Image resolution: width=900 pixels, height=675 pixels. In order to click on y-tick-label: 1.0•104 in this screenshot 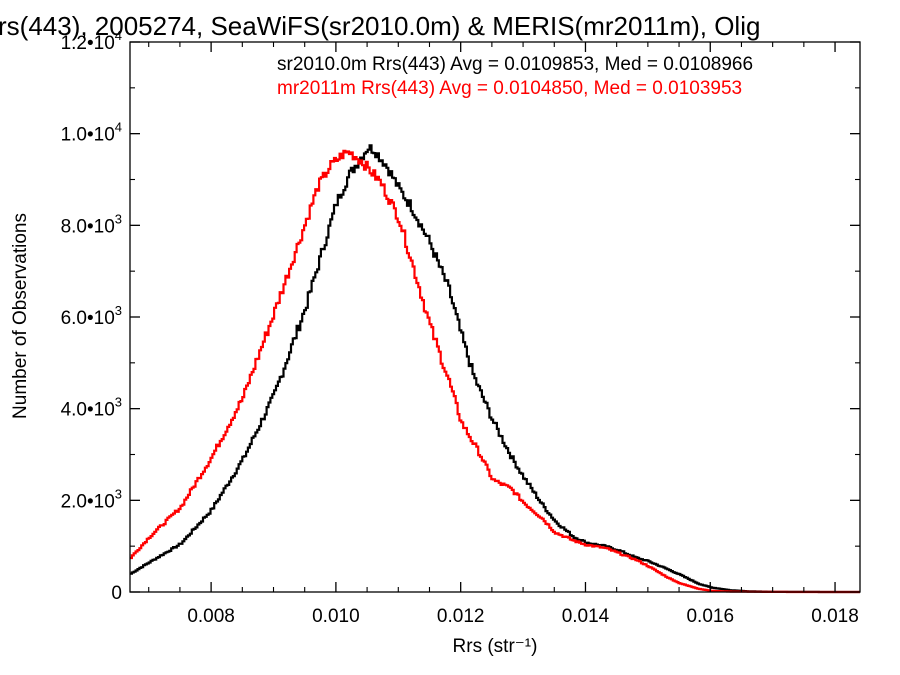, I will do `click(91, 133)`.